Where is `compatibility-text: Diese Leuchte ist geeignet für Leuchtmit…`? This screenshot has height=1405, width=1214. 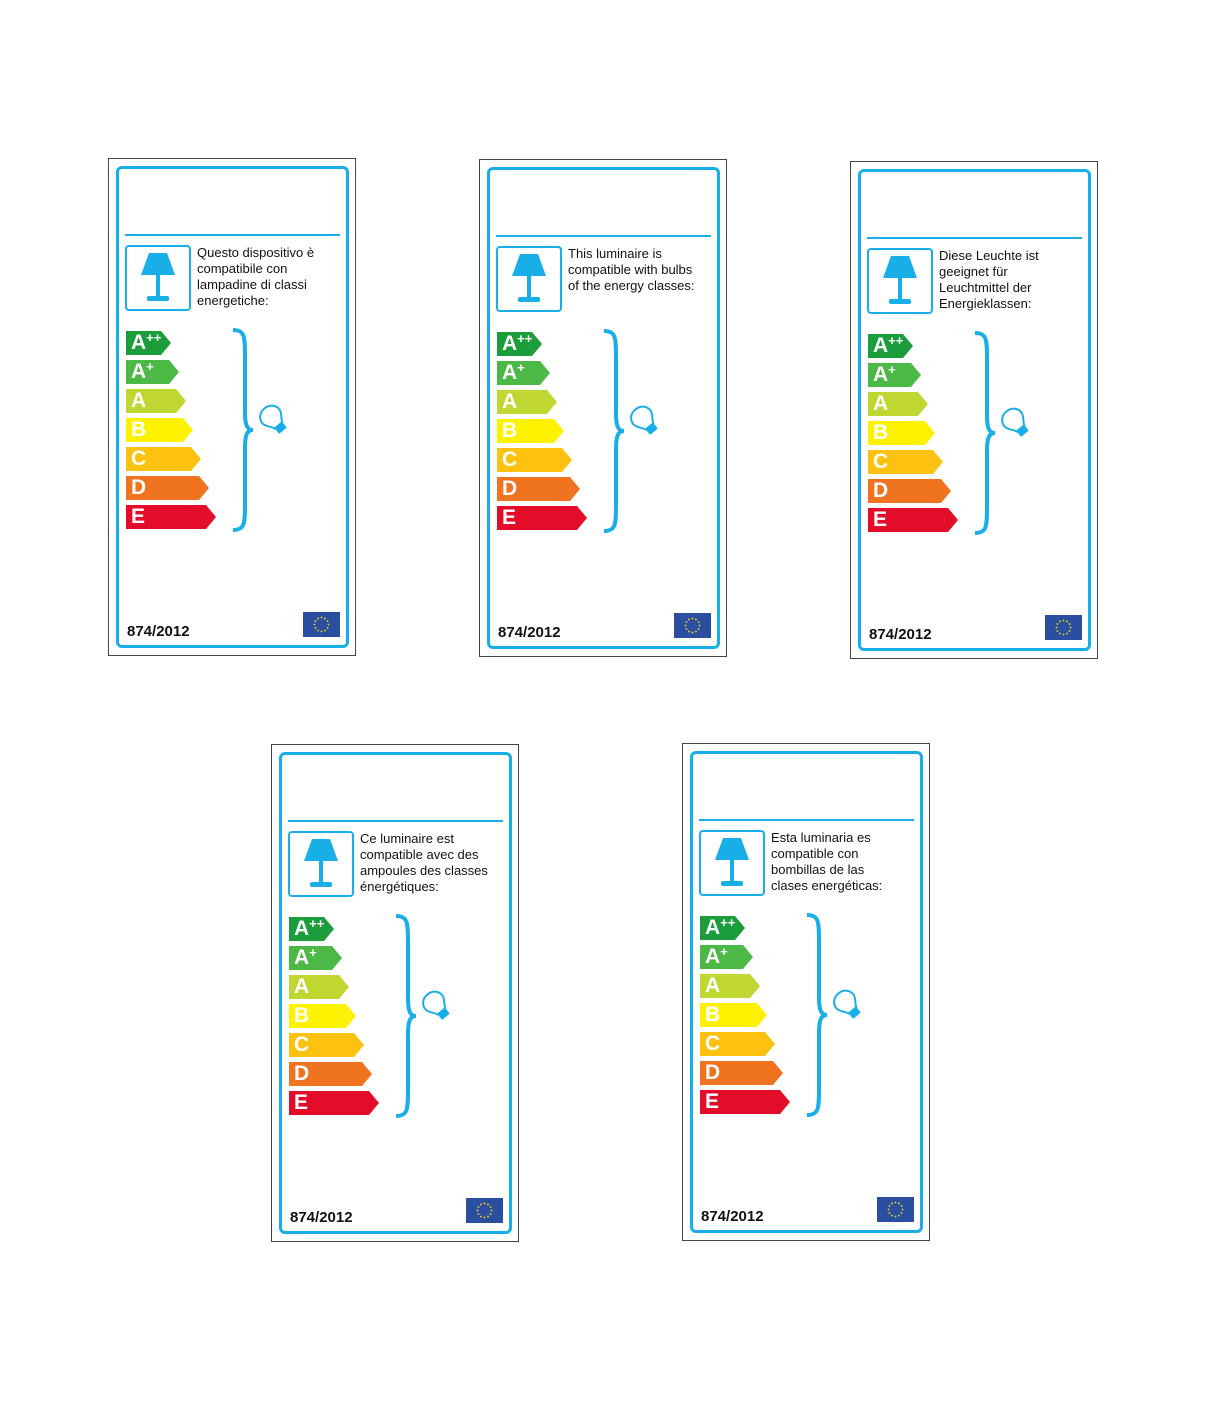 compatibility-text: Diese Leuchte ist geeignet für Leuchtmit… is located at coordinates (989, 279).